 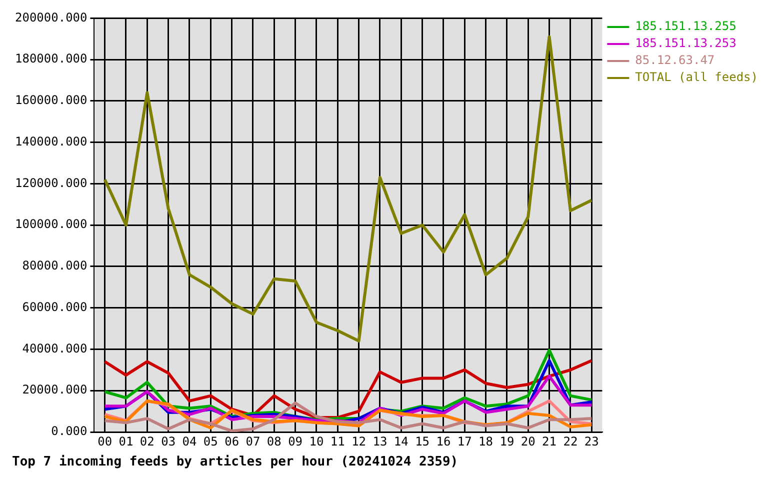 I want to click on x-tick-label: 08, so click(x=274, y=441).